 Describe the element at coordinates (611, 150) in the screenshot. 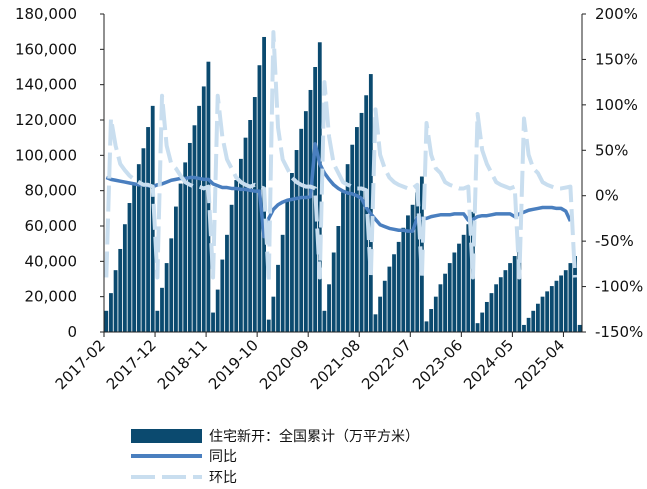

I see `right-tick-label: 50%` at that location.